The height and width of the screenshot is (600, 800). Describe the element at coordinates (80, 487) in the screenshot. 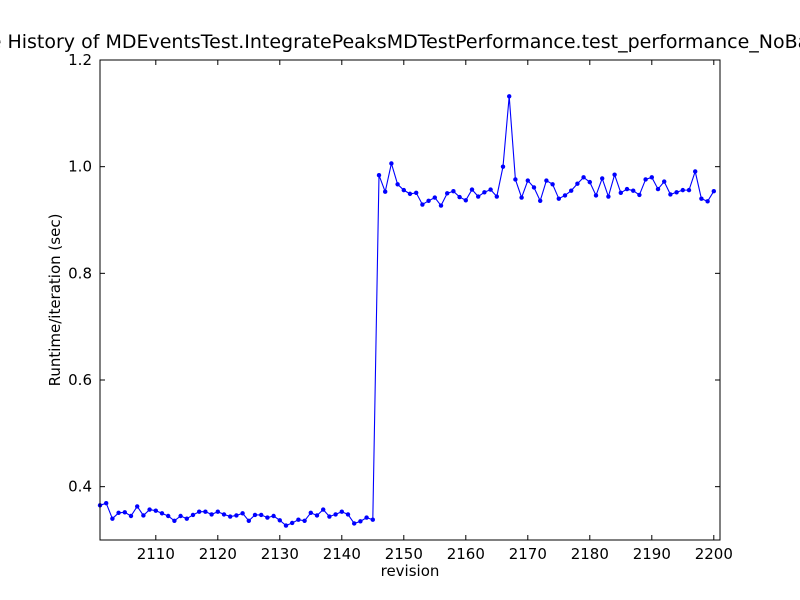

I see `y-tick-label: 0.4` at that location.